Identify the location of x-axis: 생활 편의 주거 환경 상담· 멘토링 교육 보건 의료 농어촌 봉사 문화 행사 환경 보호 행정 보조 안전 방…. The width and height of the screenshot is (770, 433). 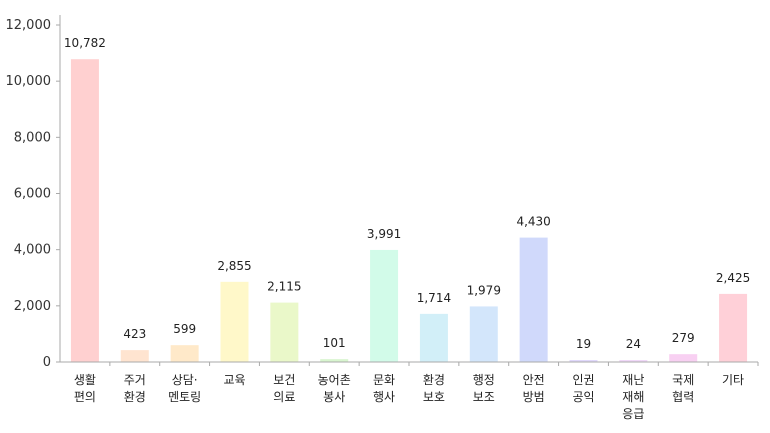
(409, 391).